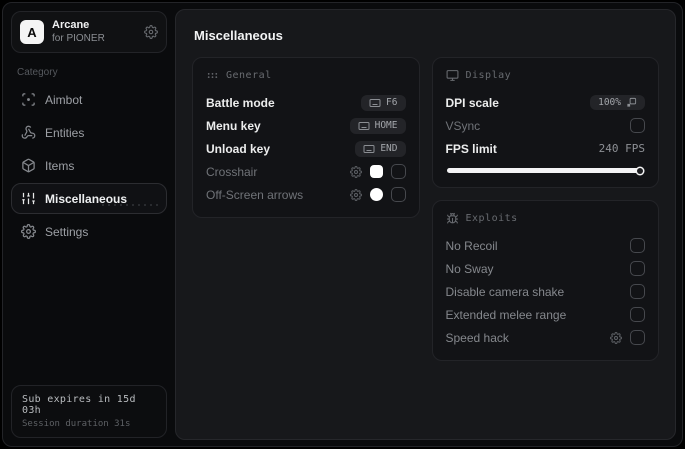 This screenshot has height=449, width=685. I want to click on setting-row-disable-camera-shake: Disable camera shake, so click(545, 291).